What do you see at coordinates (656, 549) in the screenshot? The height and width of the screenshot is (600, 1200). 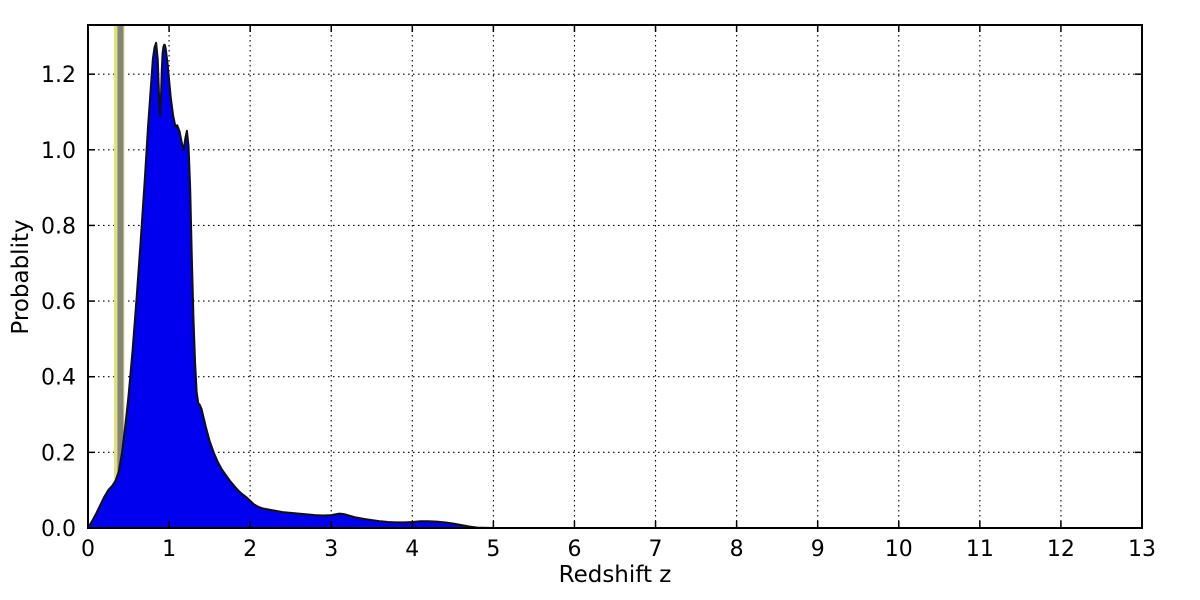 I see `x-tick-label: 7` at bounding box center [656, 549].